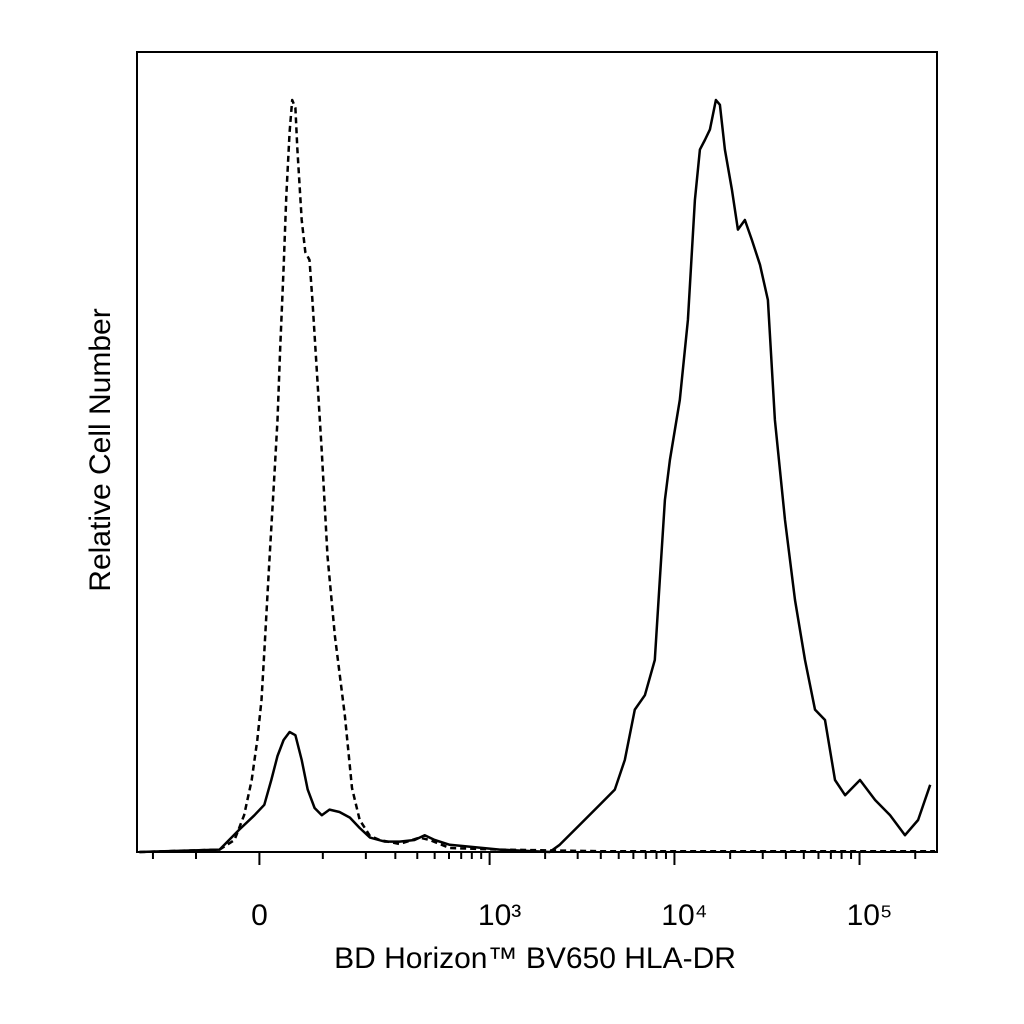 The image size is (1024, 1024). What do you see at coordinates (535, 958) in the screenshot?
I see `x-axis-label: BD Horizon™ BV650 HLA-DR` at bounding box center [535, 958].